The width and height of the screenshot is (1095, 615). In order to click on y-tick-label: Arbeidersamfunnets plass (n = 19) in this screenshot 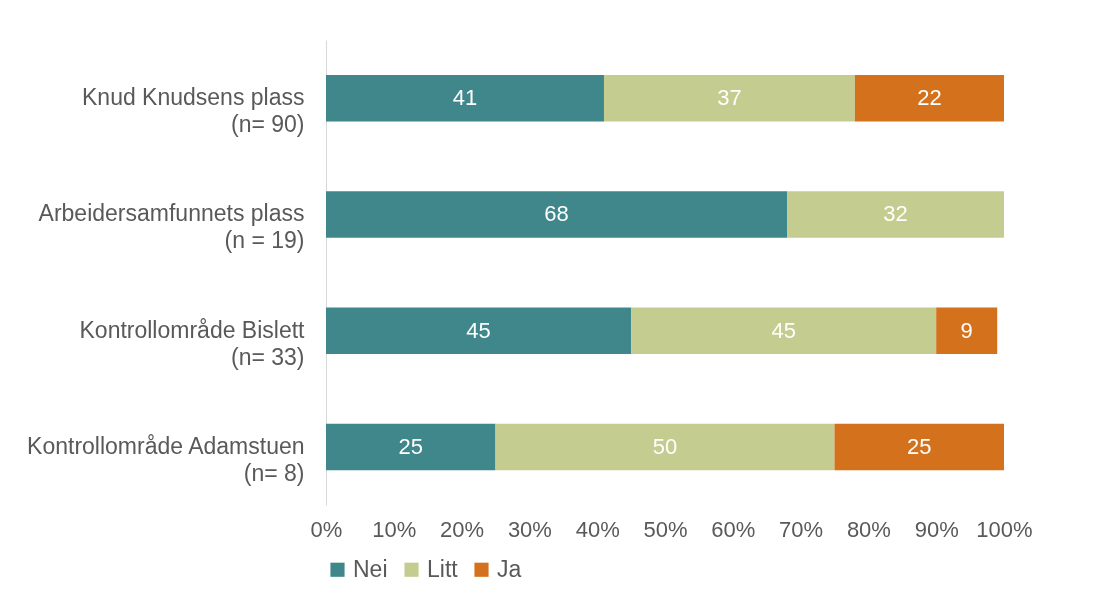, I will do `click(171, 227)`.